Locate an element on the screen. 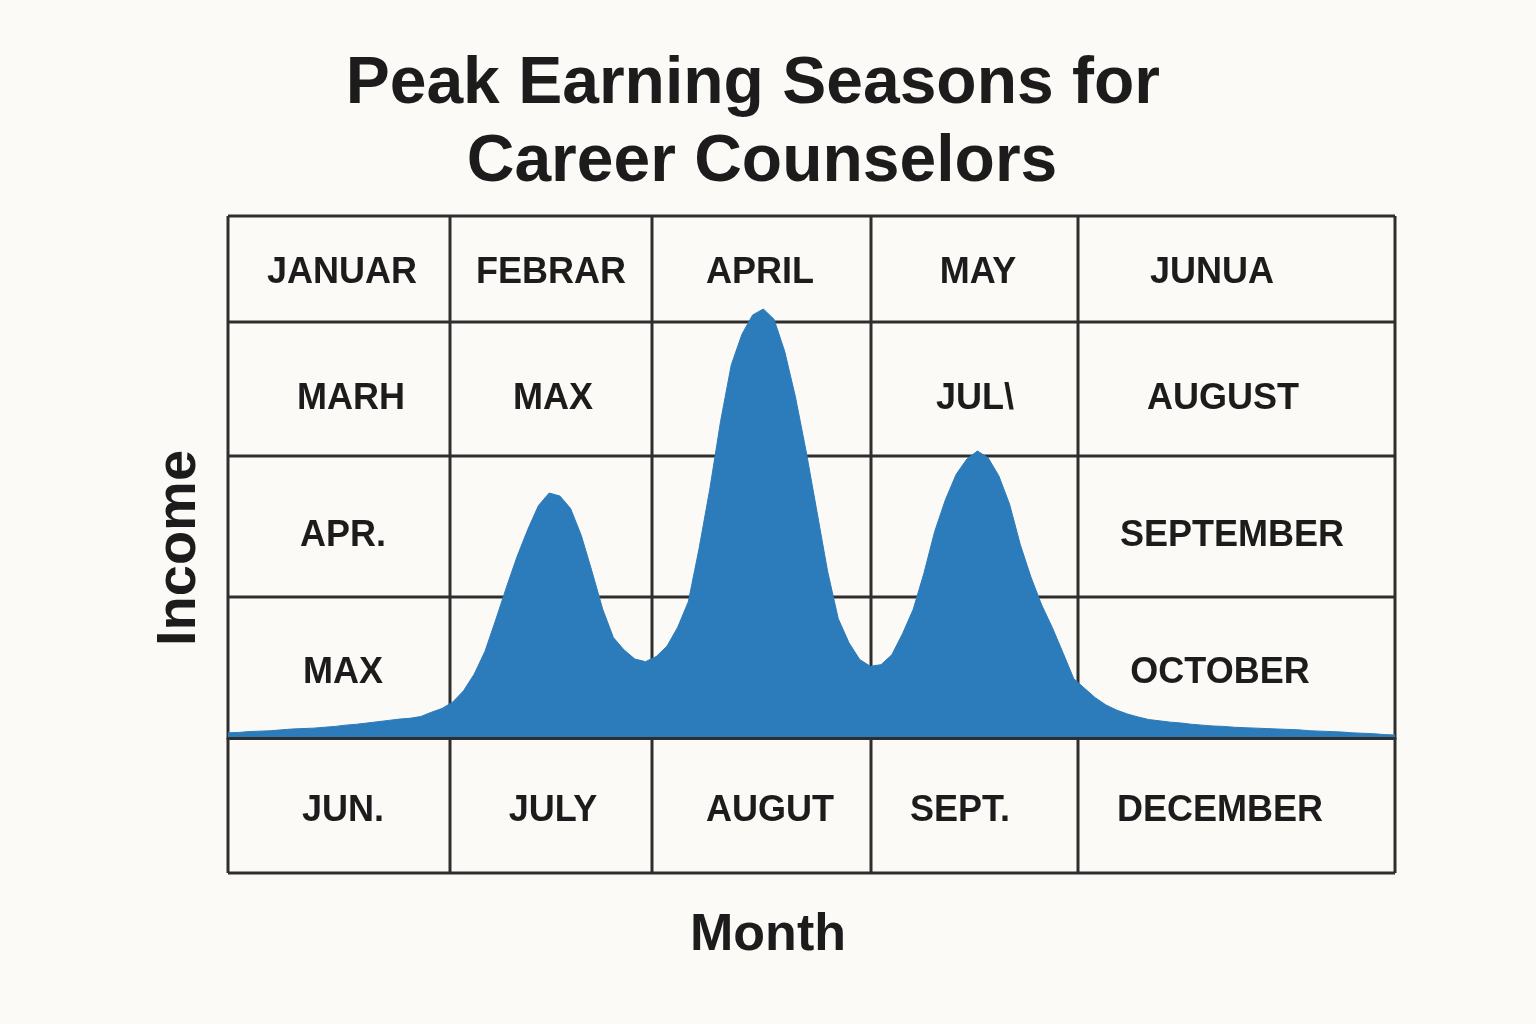 This screenshot has height=1024, width=1536. text: FEBRAR is located at coordinates (551, 270).